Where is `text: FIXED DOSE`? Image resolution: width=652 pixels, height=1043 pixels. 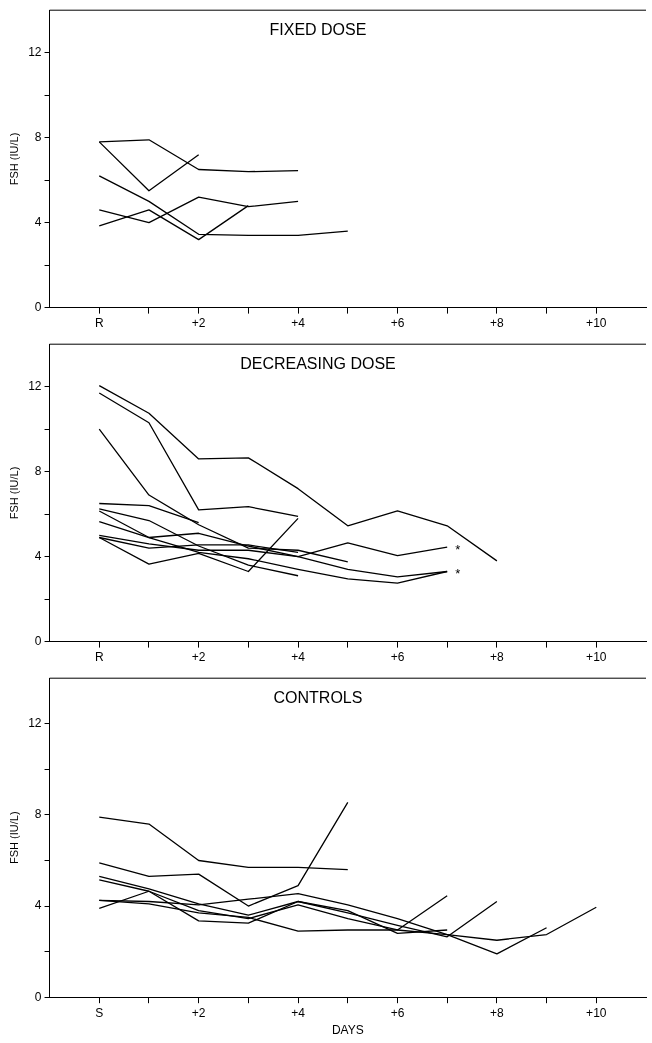
text: FIXED DOSE is located at coordinates (318, 29).